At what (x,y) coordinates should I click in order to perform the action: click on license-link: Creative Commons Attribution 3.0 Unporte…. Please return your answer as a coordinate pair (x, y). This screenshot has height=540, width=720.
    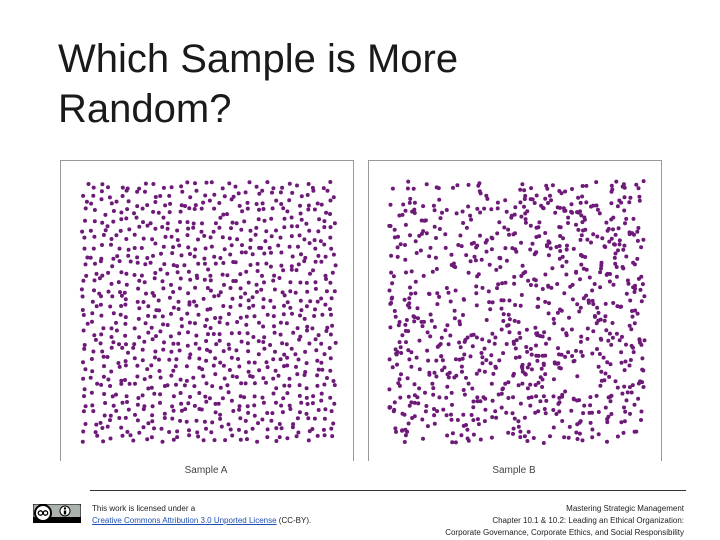
    Looking at the image, I should click on (184, 520).